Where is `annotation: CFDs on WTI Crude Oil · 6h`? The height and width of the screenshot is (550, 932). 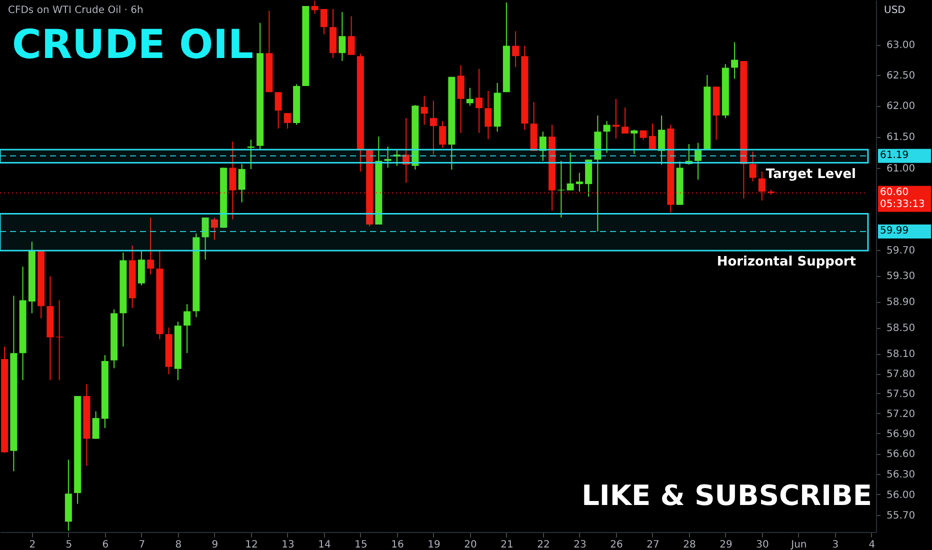
annotation: CFDs on WTI Crude Oil · 6h is located at coordinates (76, 10).